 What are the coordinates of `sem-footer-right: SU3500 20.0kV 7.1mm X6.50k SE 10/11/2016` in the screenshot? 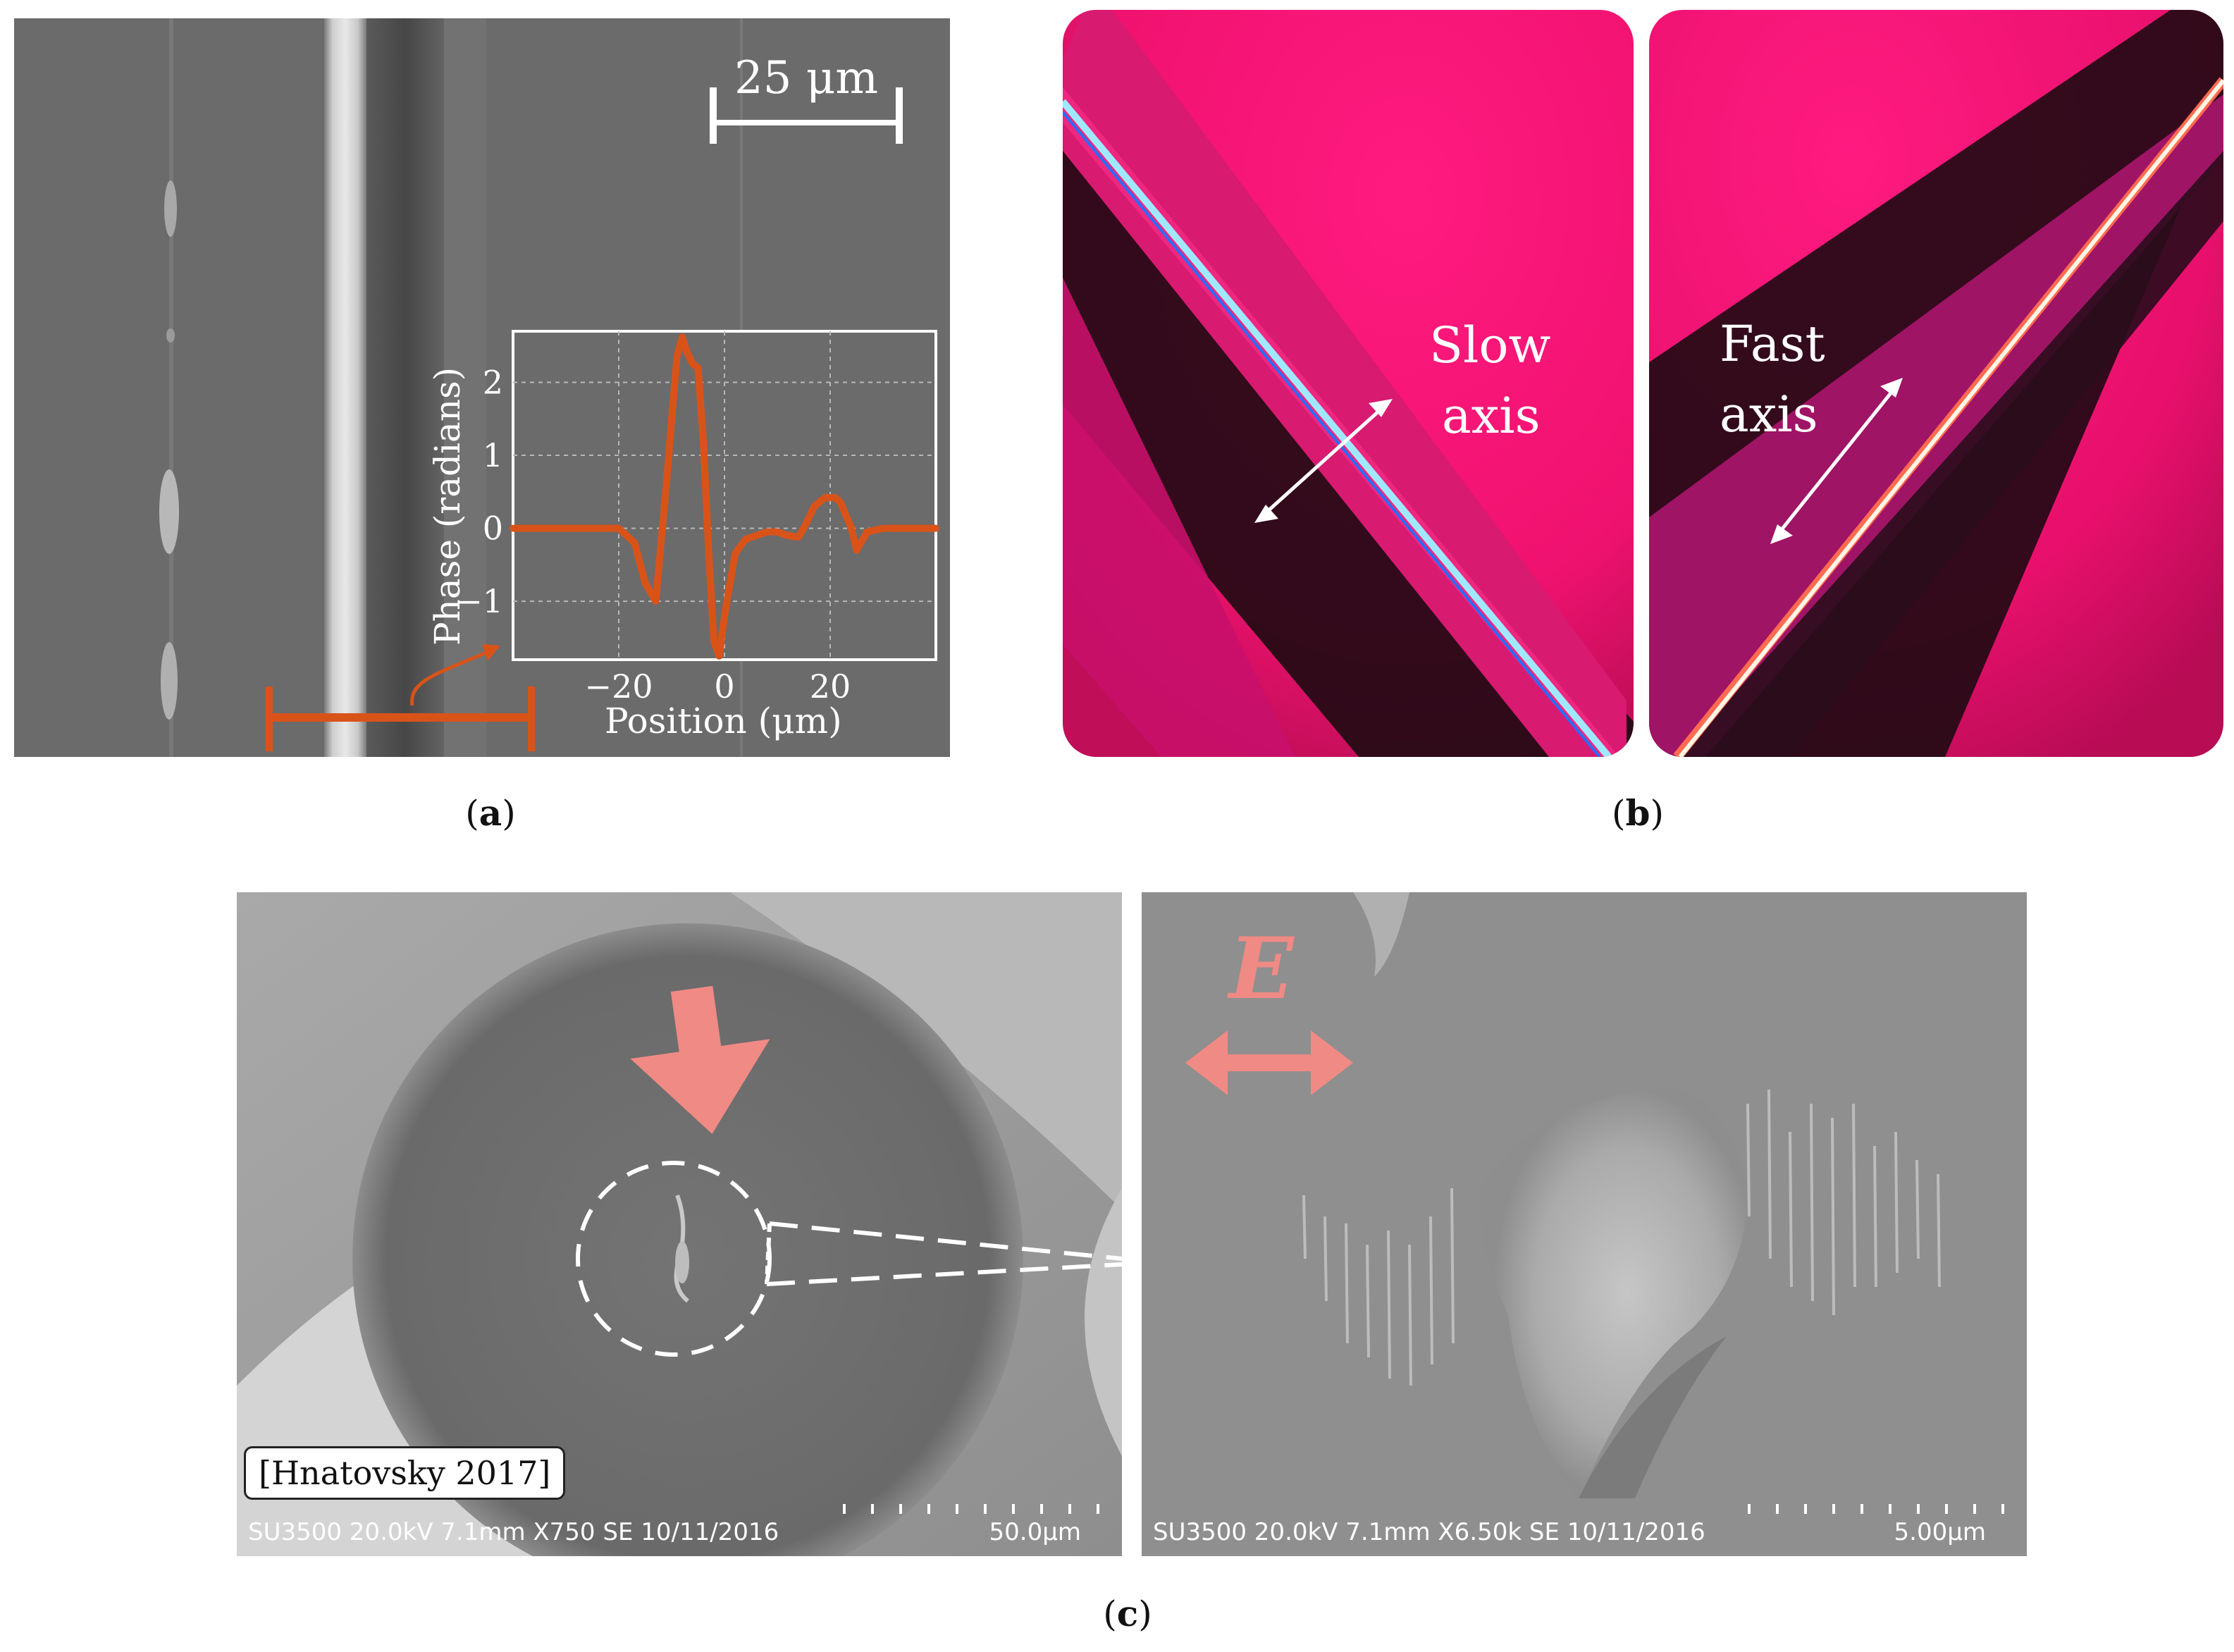 It's located at (1429, 1532).